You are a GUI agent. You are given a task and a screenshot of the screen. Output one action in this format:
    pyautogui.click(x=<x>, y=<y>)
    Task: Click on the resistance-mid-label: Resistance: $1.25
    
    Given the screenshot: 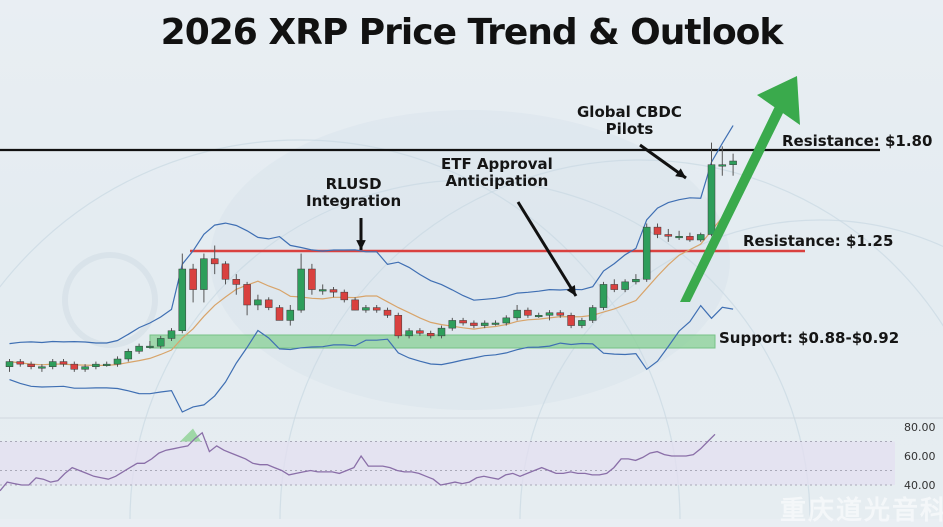 What is the action you would take?
    pyautogui.click(x=818, y=241)
    